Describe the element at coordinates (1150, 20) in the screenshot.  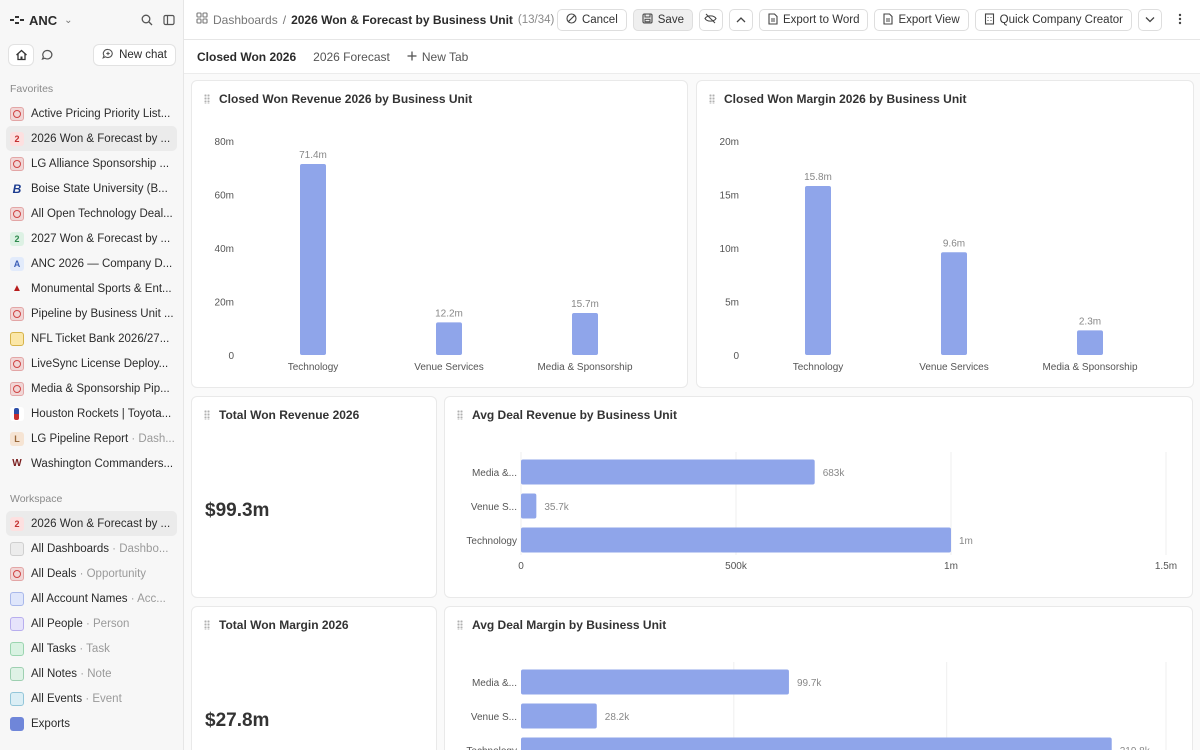
I see `more-dropdown-button` at that location.